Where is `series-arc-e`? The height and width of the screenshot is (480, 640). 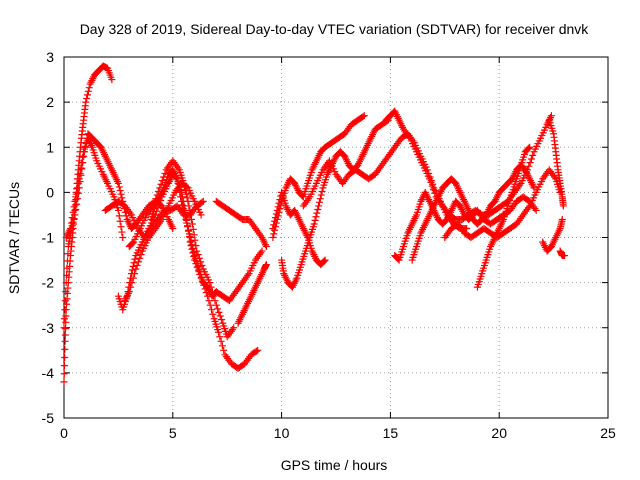 series-arc-e is located at coordinates (181, 249).